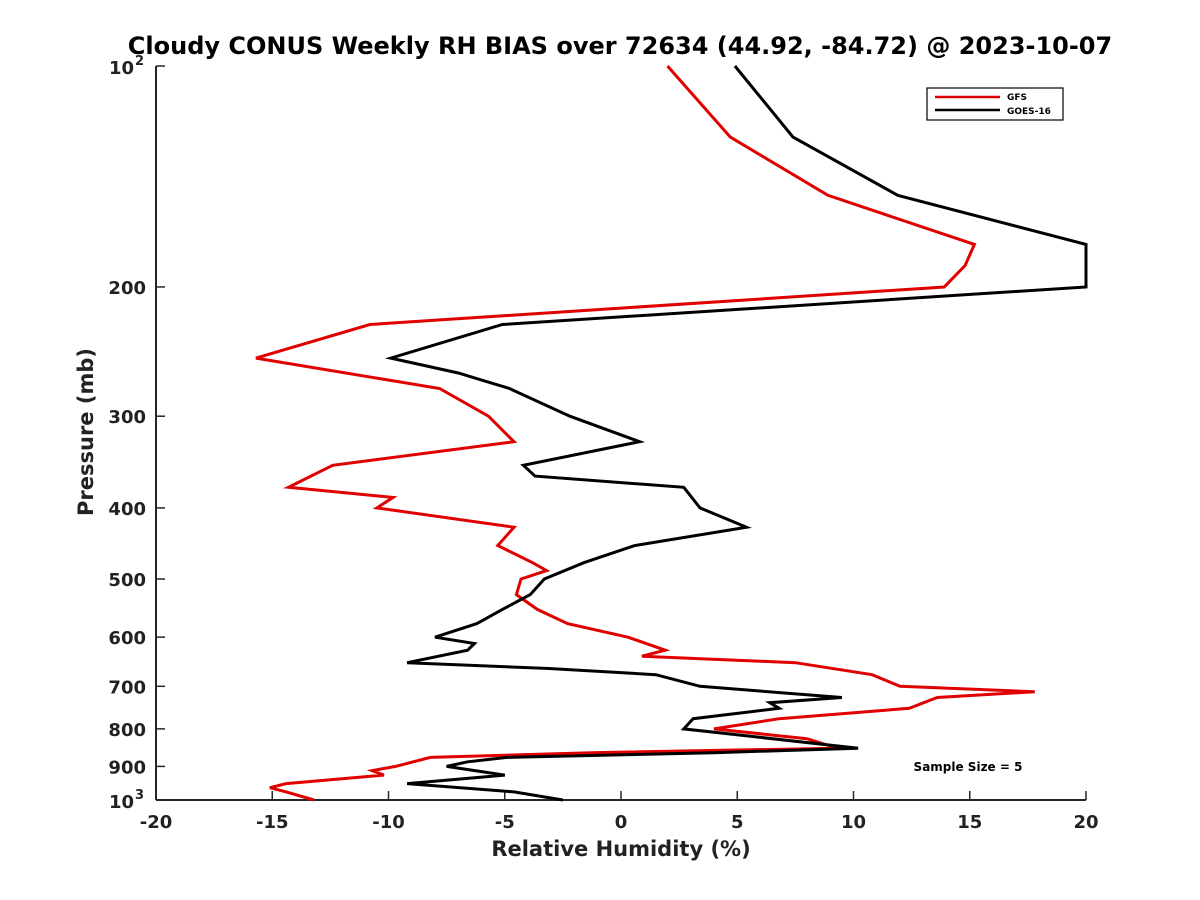 This screenshot has height=900, width=1200. What do you see at coordinates (737, 822) in the screenshot?
I see `x-tick-label: 5` at bounding box center [737, 822].